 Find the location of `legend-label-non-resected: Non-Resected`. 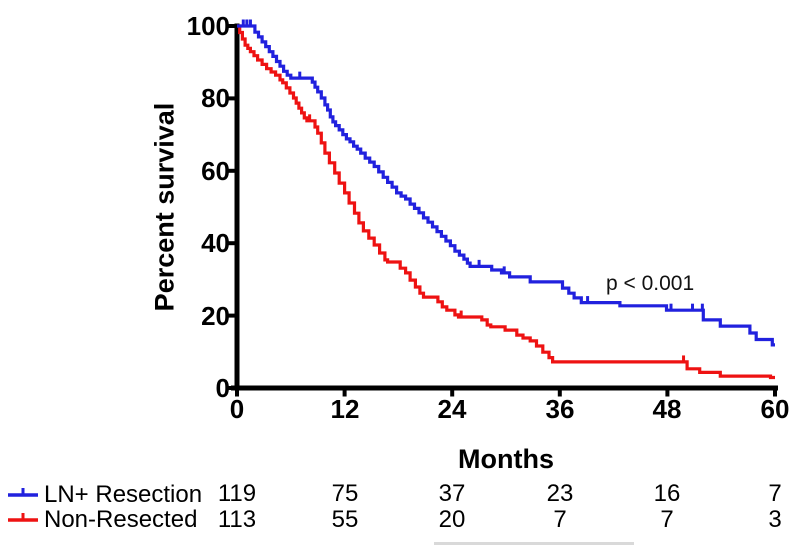

legend-label-non-resected: Non-Resected is located at coordinates (121, 519).